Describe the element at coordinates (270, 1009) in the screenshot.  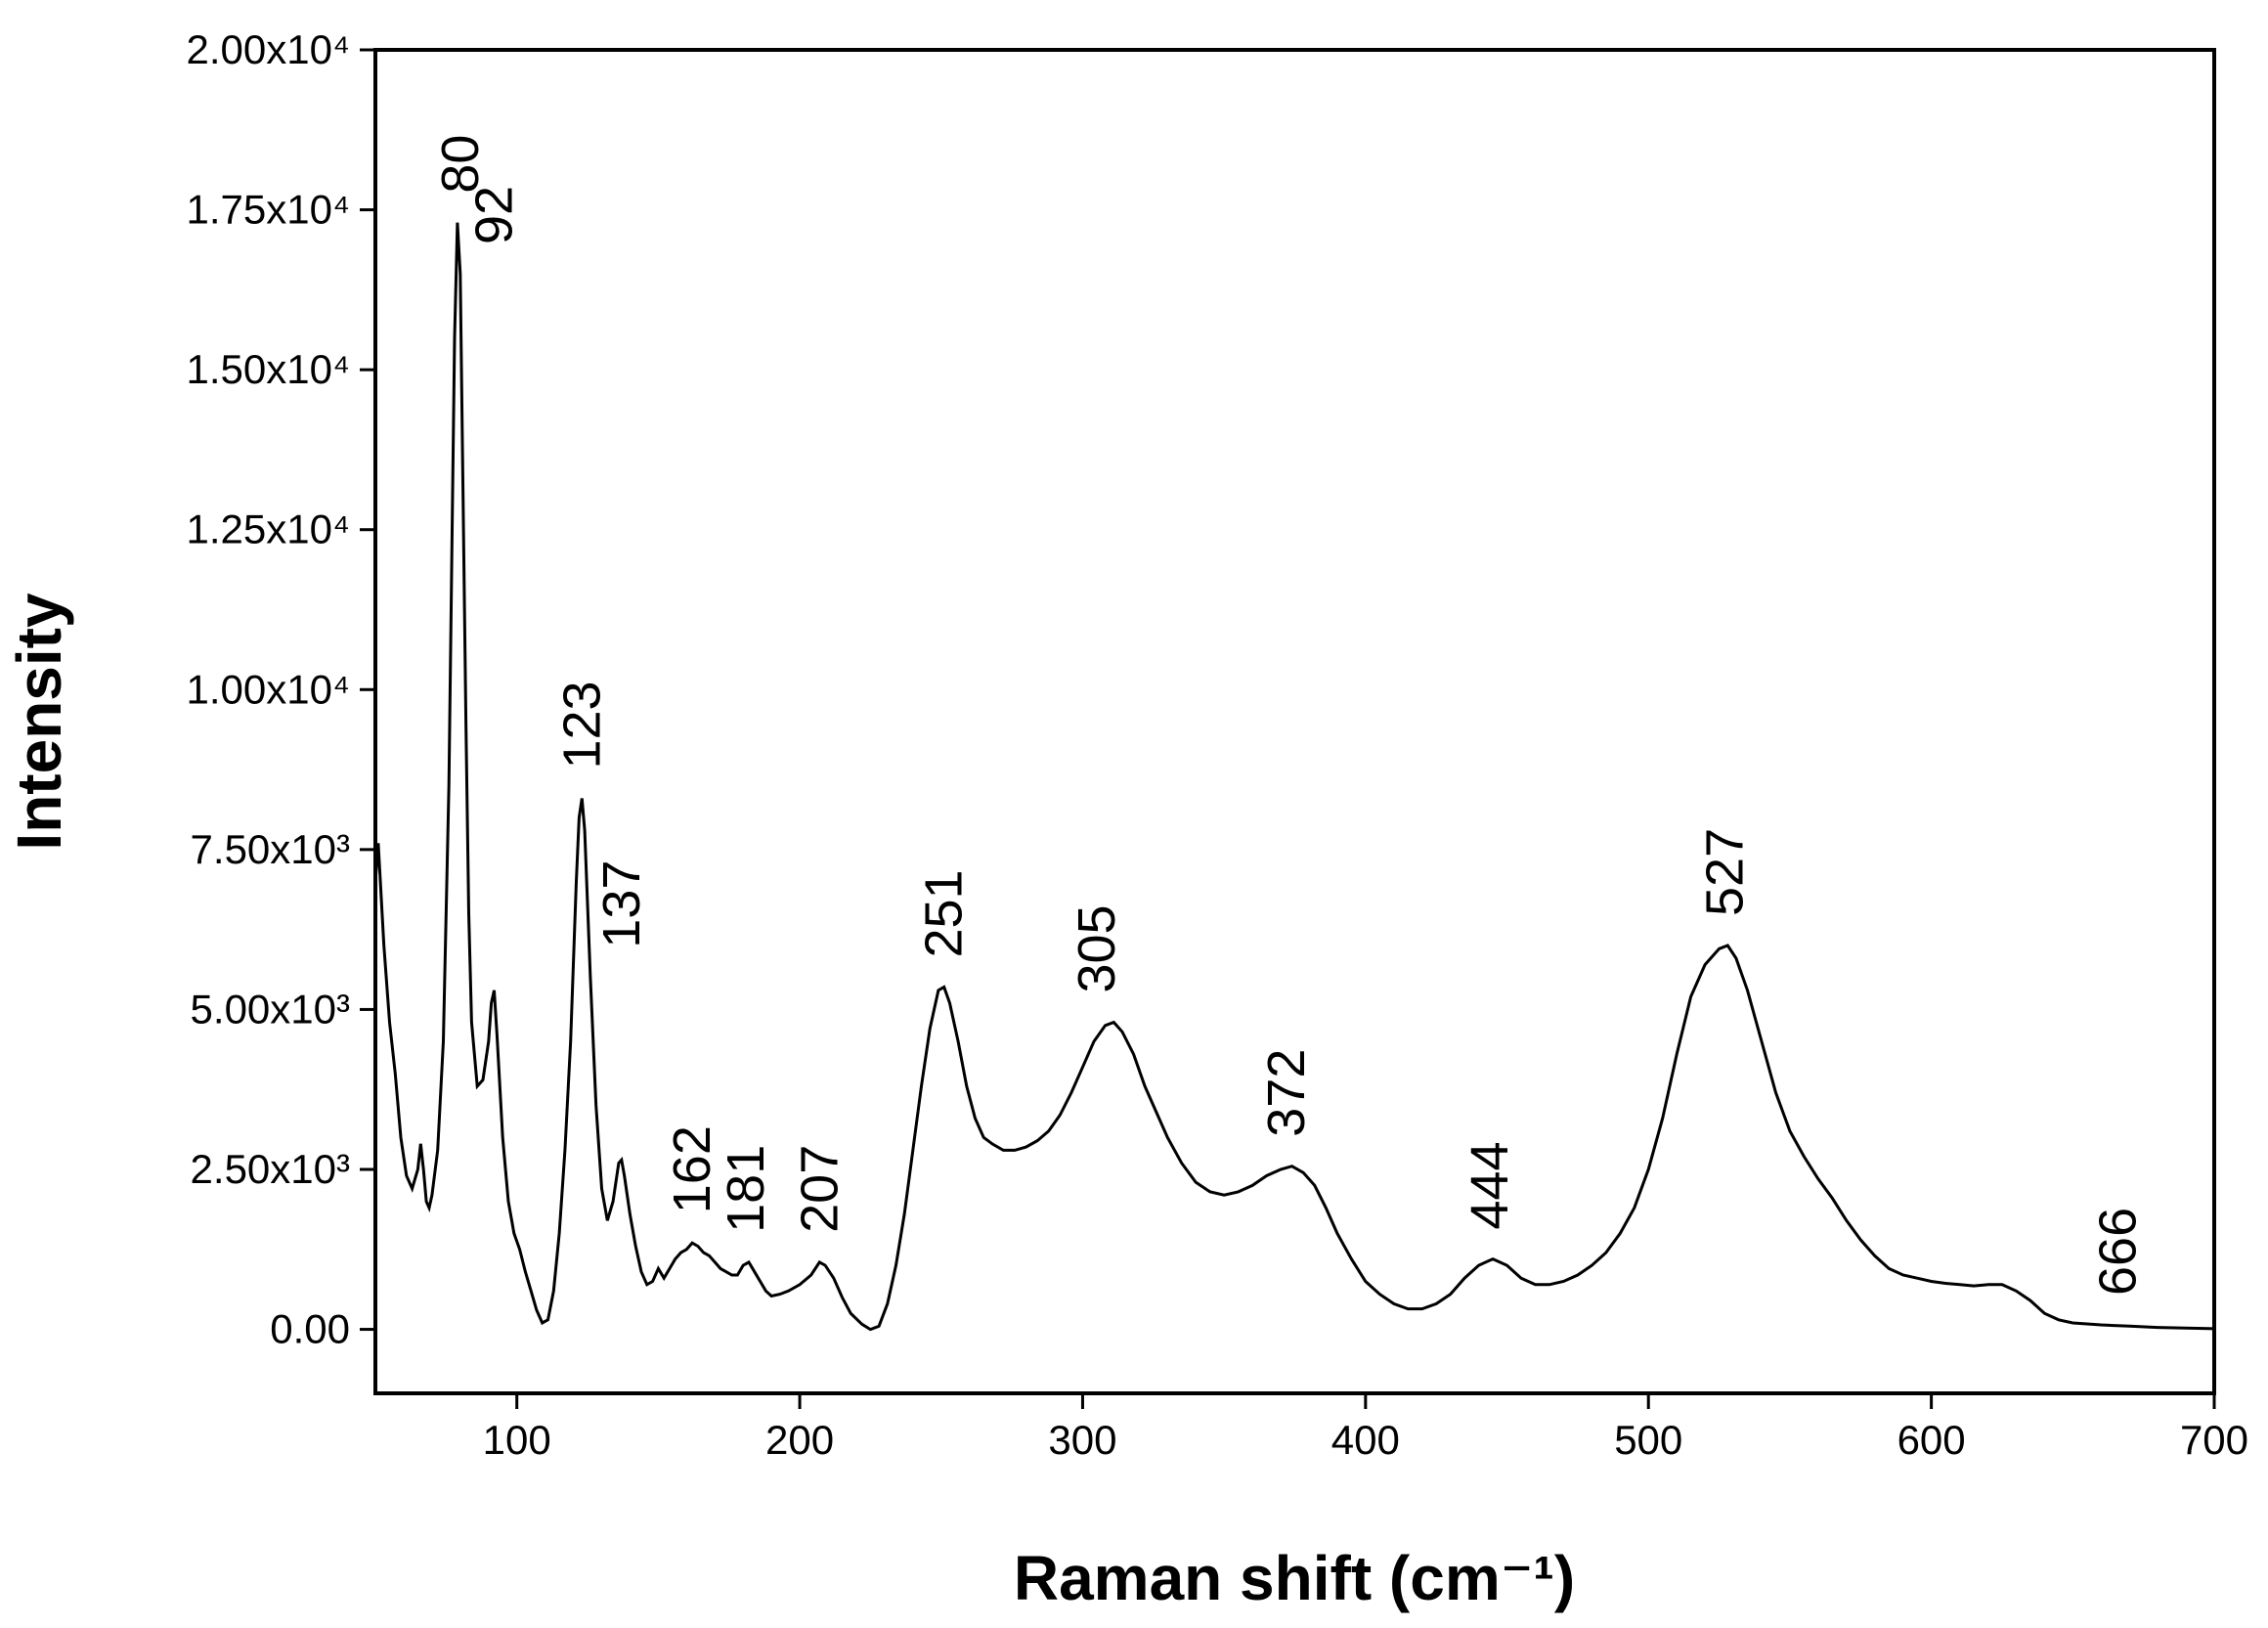
I see `y-tick-label: 5.00x10³` at that location.